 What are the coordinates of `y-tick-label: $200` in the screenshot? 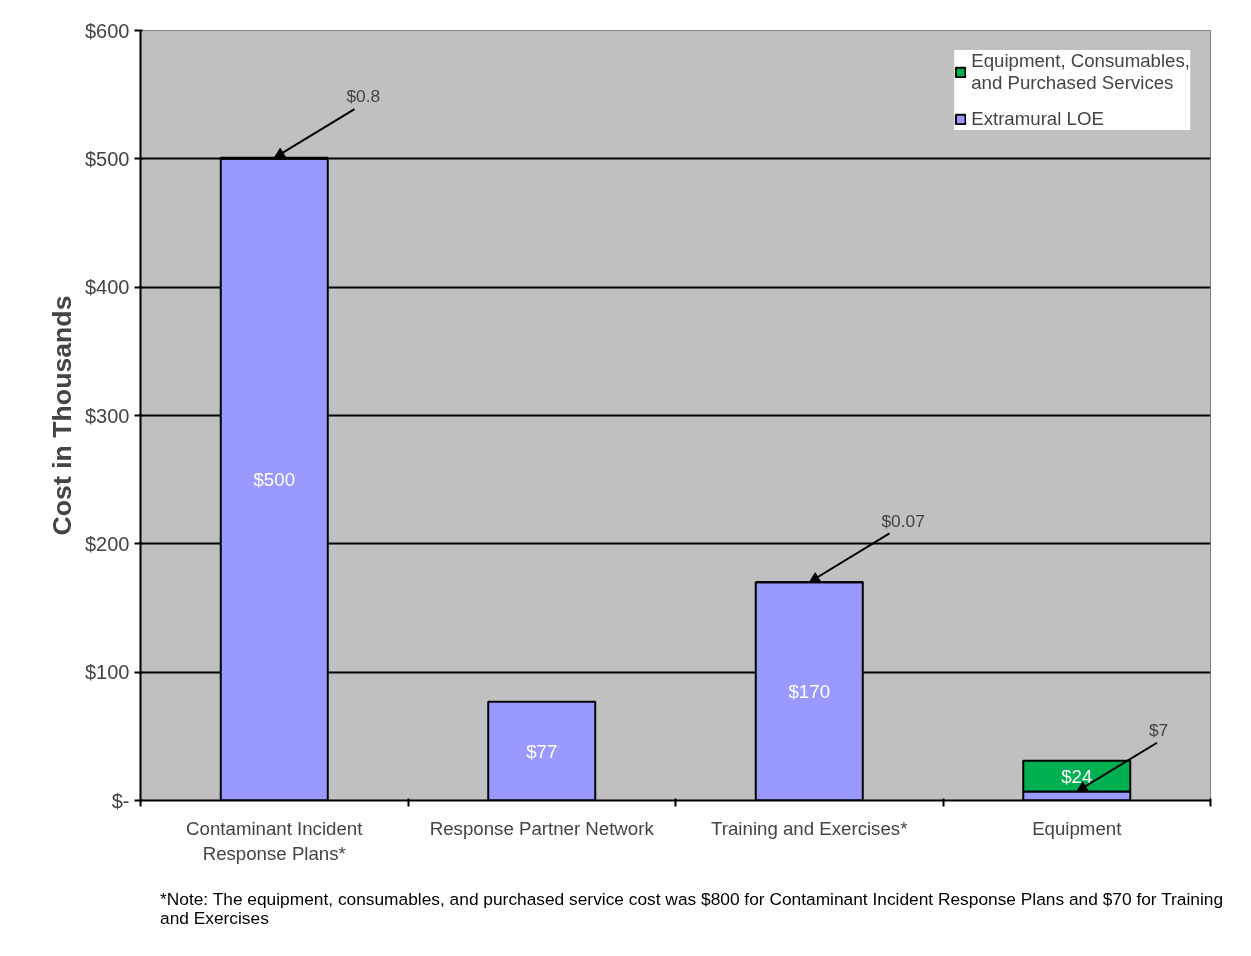 It's located at (107, 543).